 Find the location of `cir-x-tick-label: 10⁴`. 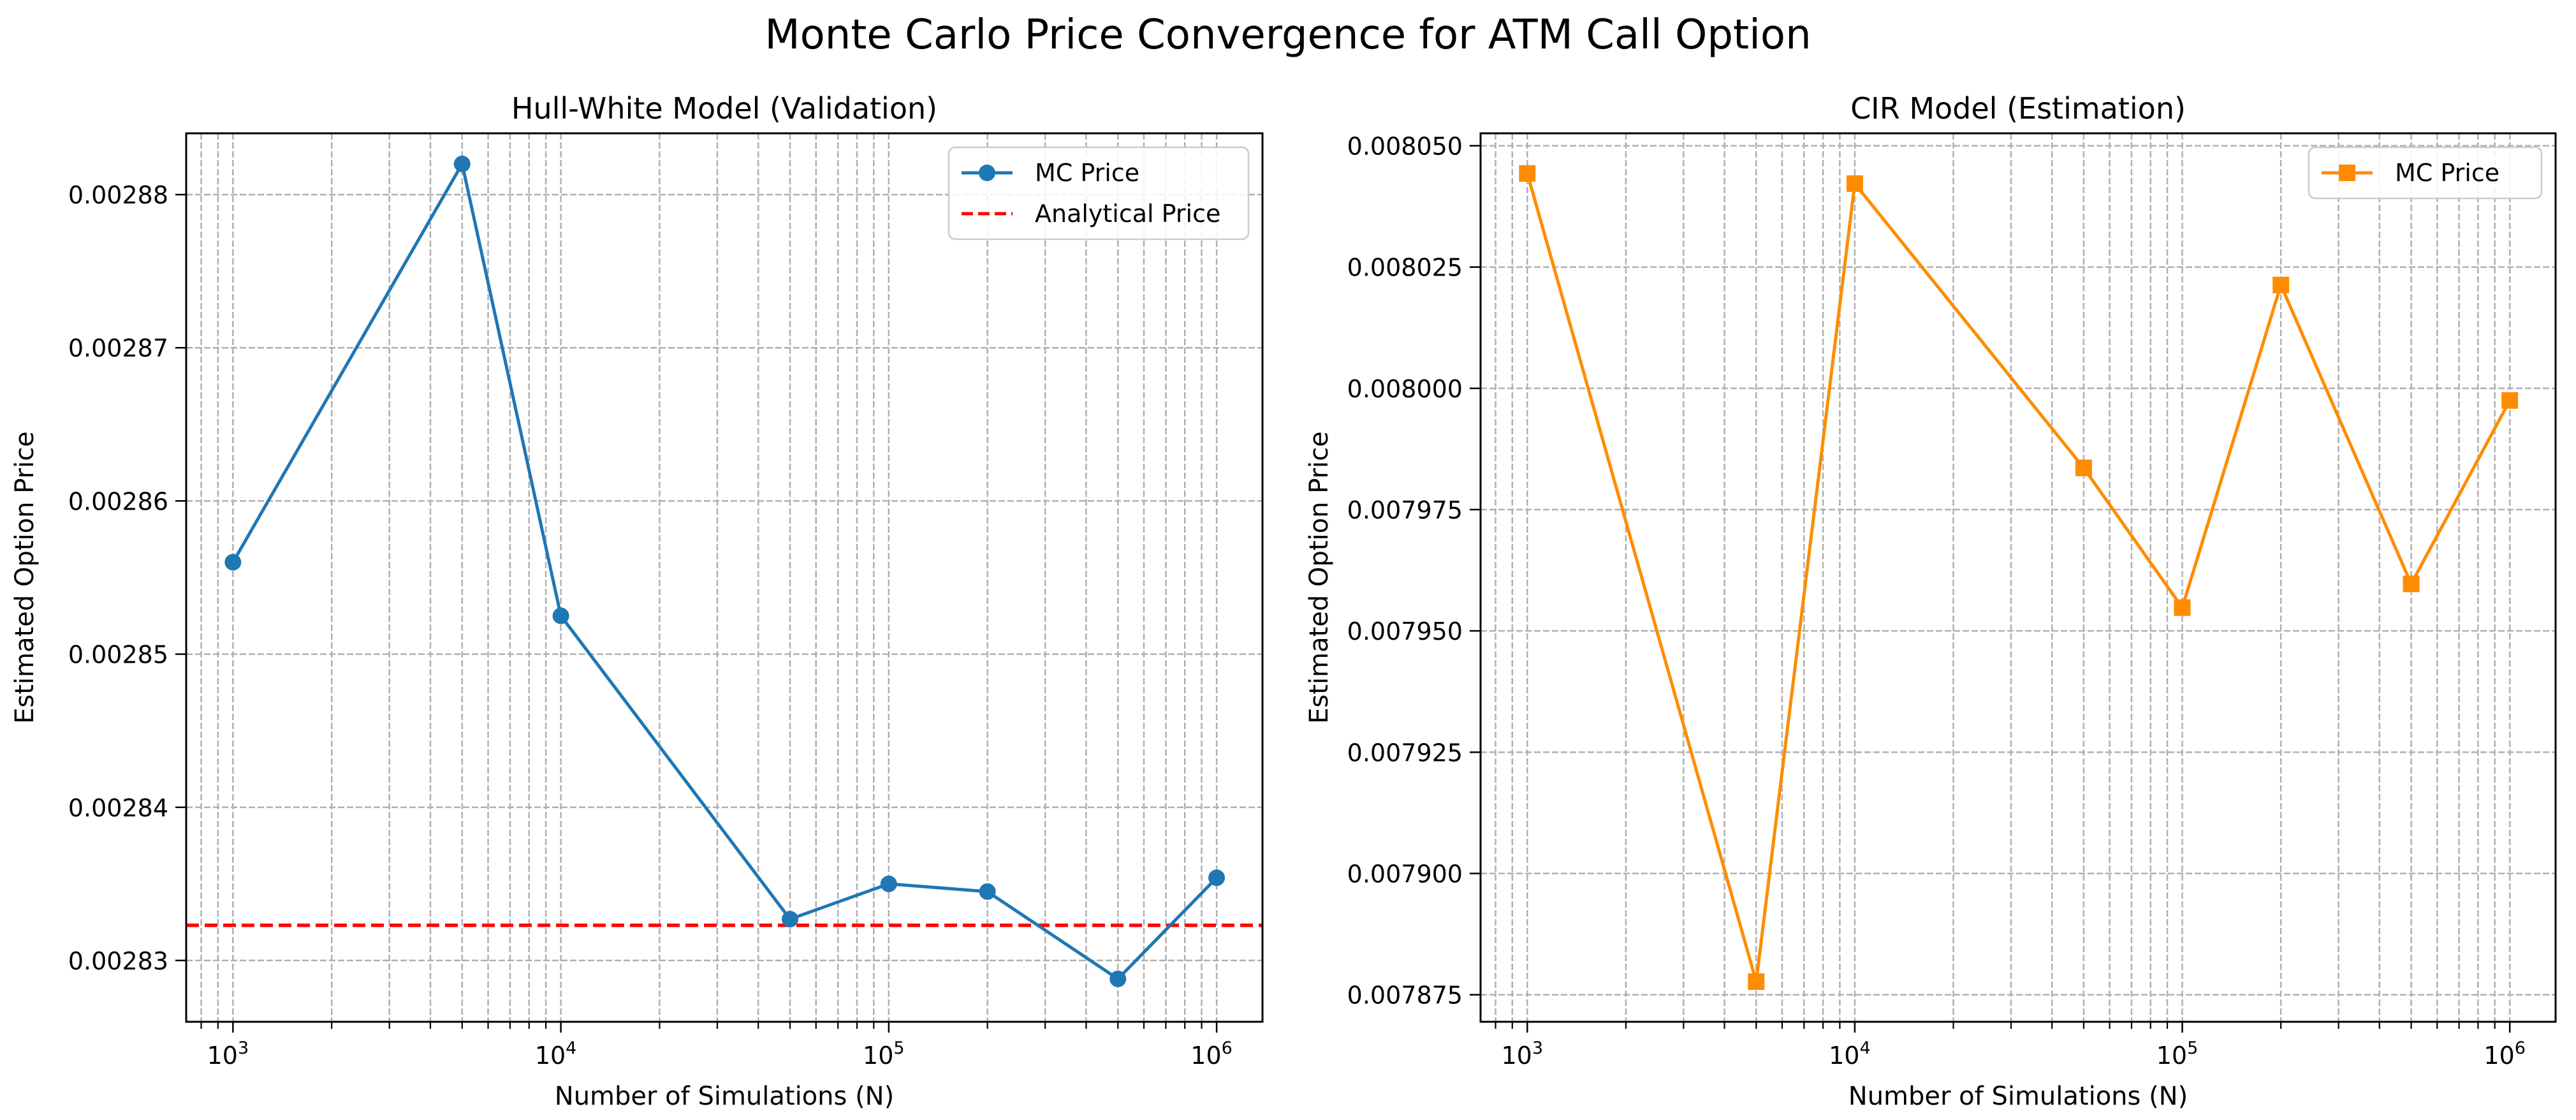

cir-x-tick-label: 10⁴ is located at coordinates (1850, 1054).